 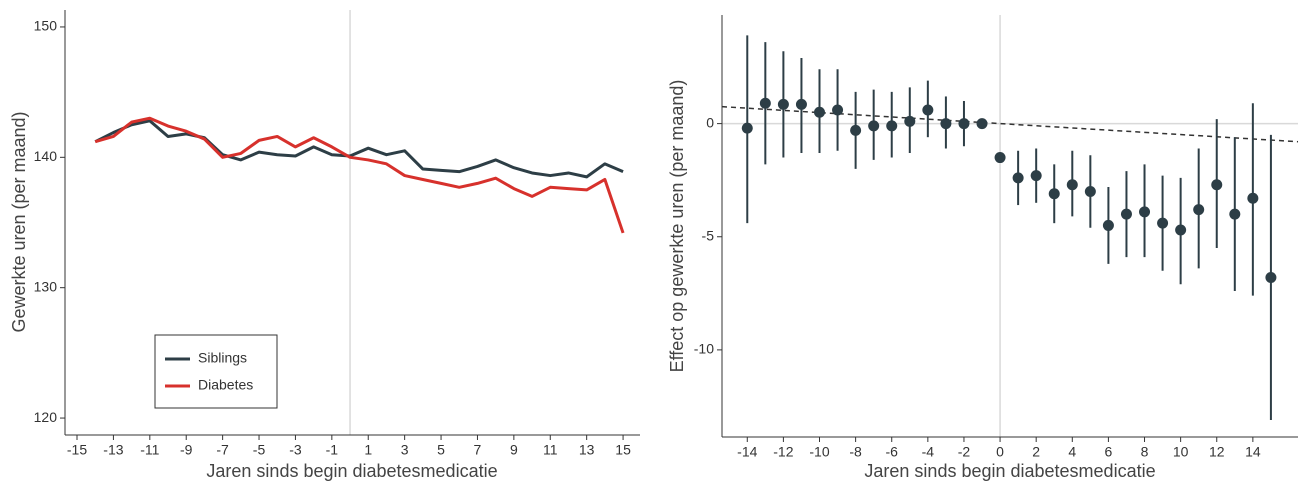 What do you see at coordinates (708, 235) in the screenshot?
I see `y-tick-label: -5` at bounding box center [708, 235].